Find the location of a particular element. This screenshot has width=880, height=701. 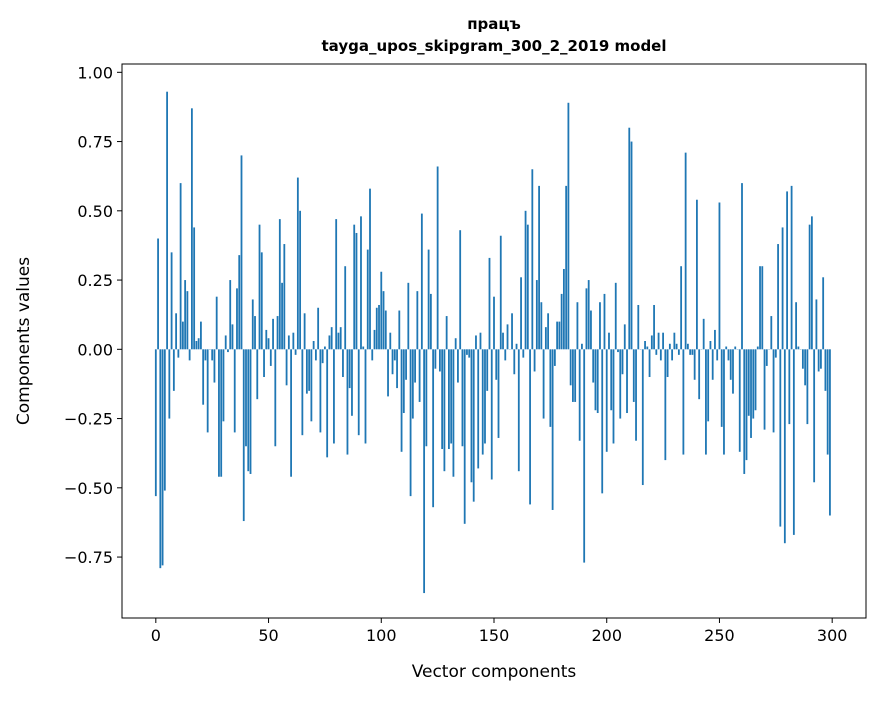

y-tick-label: 0.25 is located at coordinates (95, 280).